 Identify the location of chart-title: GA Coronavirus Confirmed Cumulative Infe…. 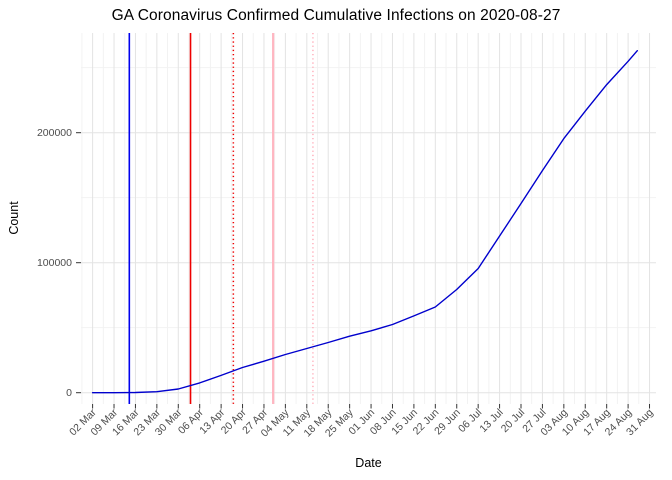
(336, 15).